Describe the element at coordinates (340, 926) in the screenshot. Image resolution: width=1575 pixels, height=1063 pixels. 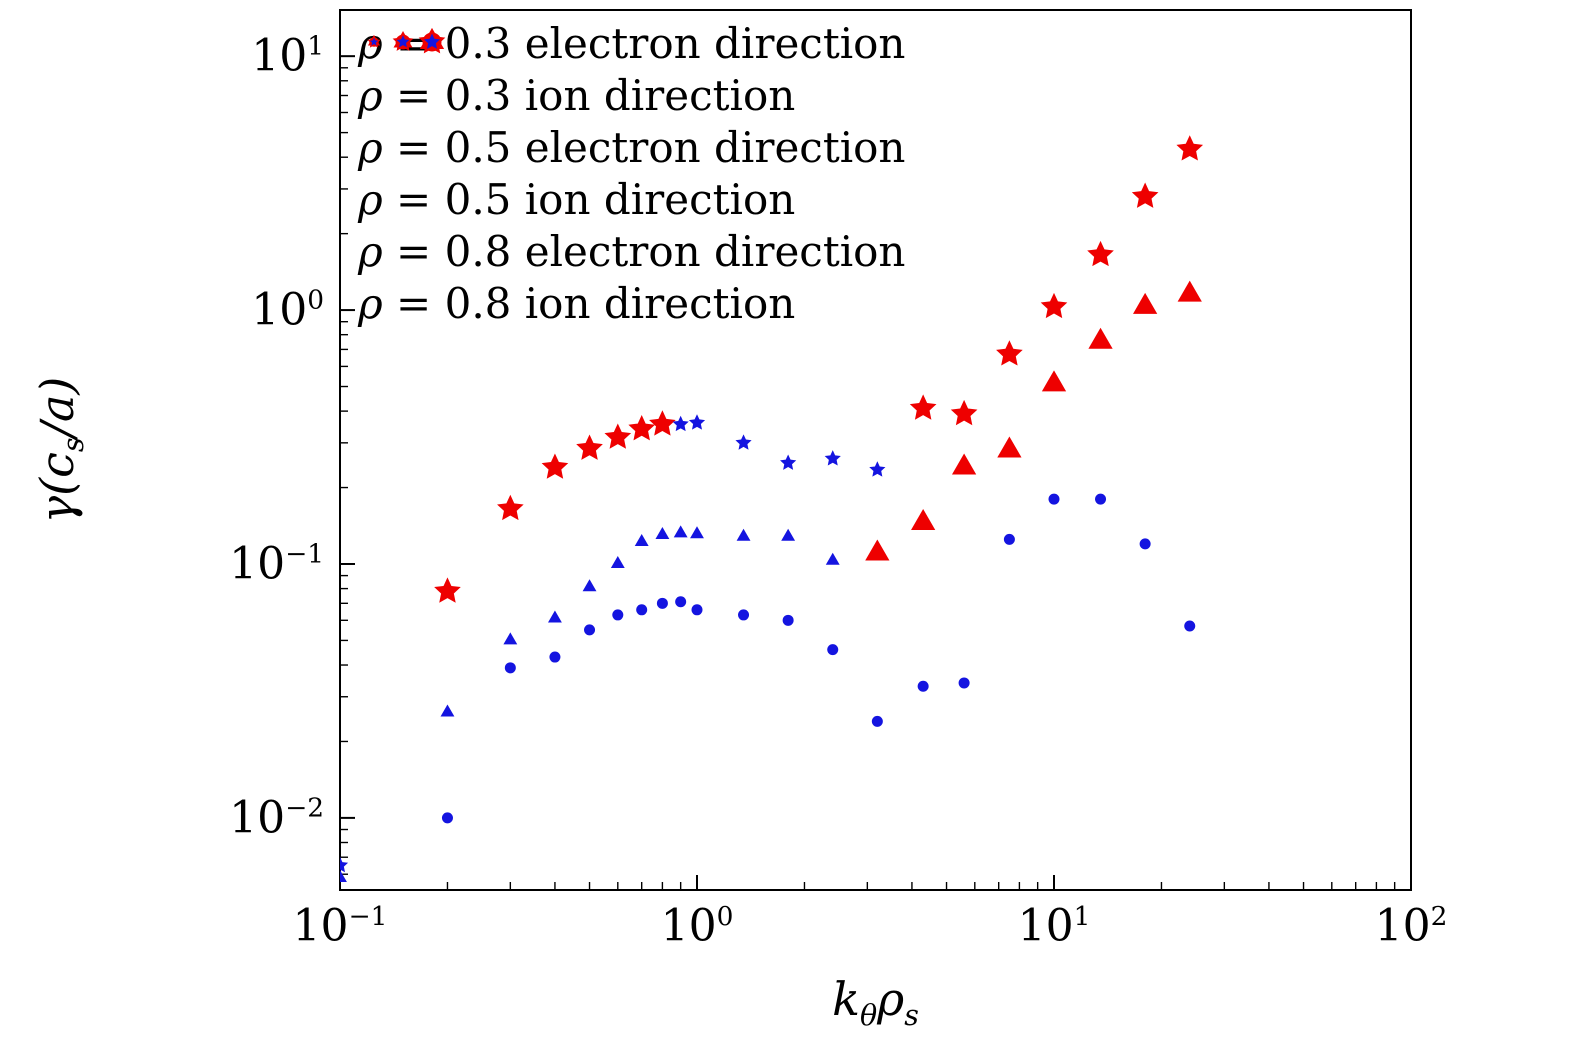
I see `x-tick-label: 10⁻¹` at that location.